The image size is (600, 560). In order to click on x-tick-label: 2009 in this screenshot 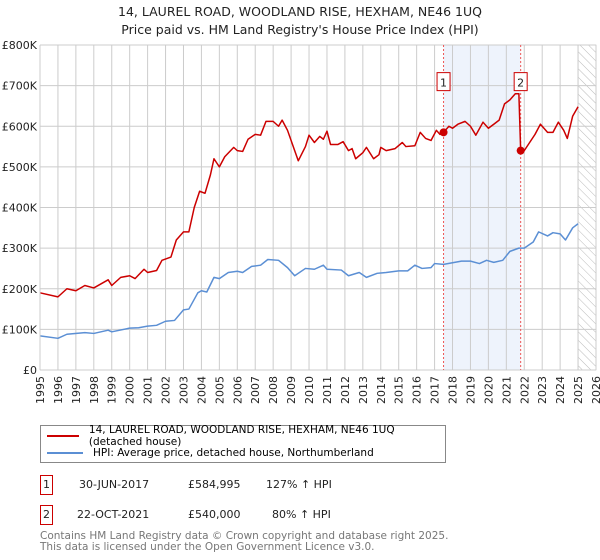, I will do `click(291, 390)`.